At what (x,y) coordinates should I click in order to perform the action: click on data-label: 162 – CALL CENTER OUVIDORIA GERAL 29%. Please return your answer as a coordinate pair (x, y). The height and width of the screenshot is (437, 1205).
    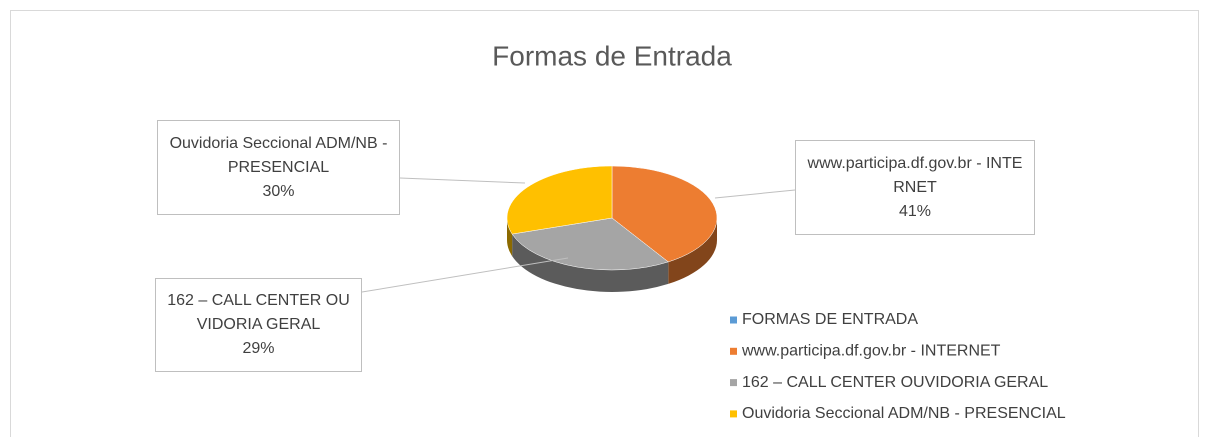
    Looking at the image, I should click on (258, 325).